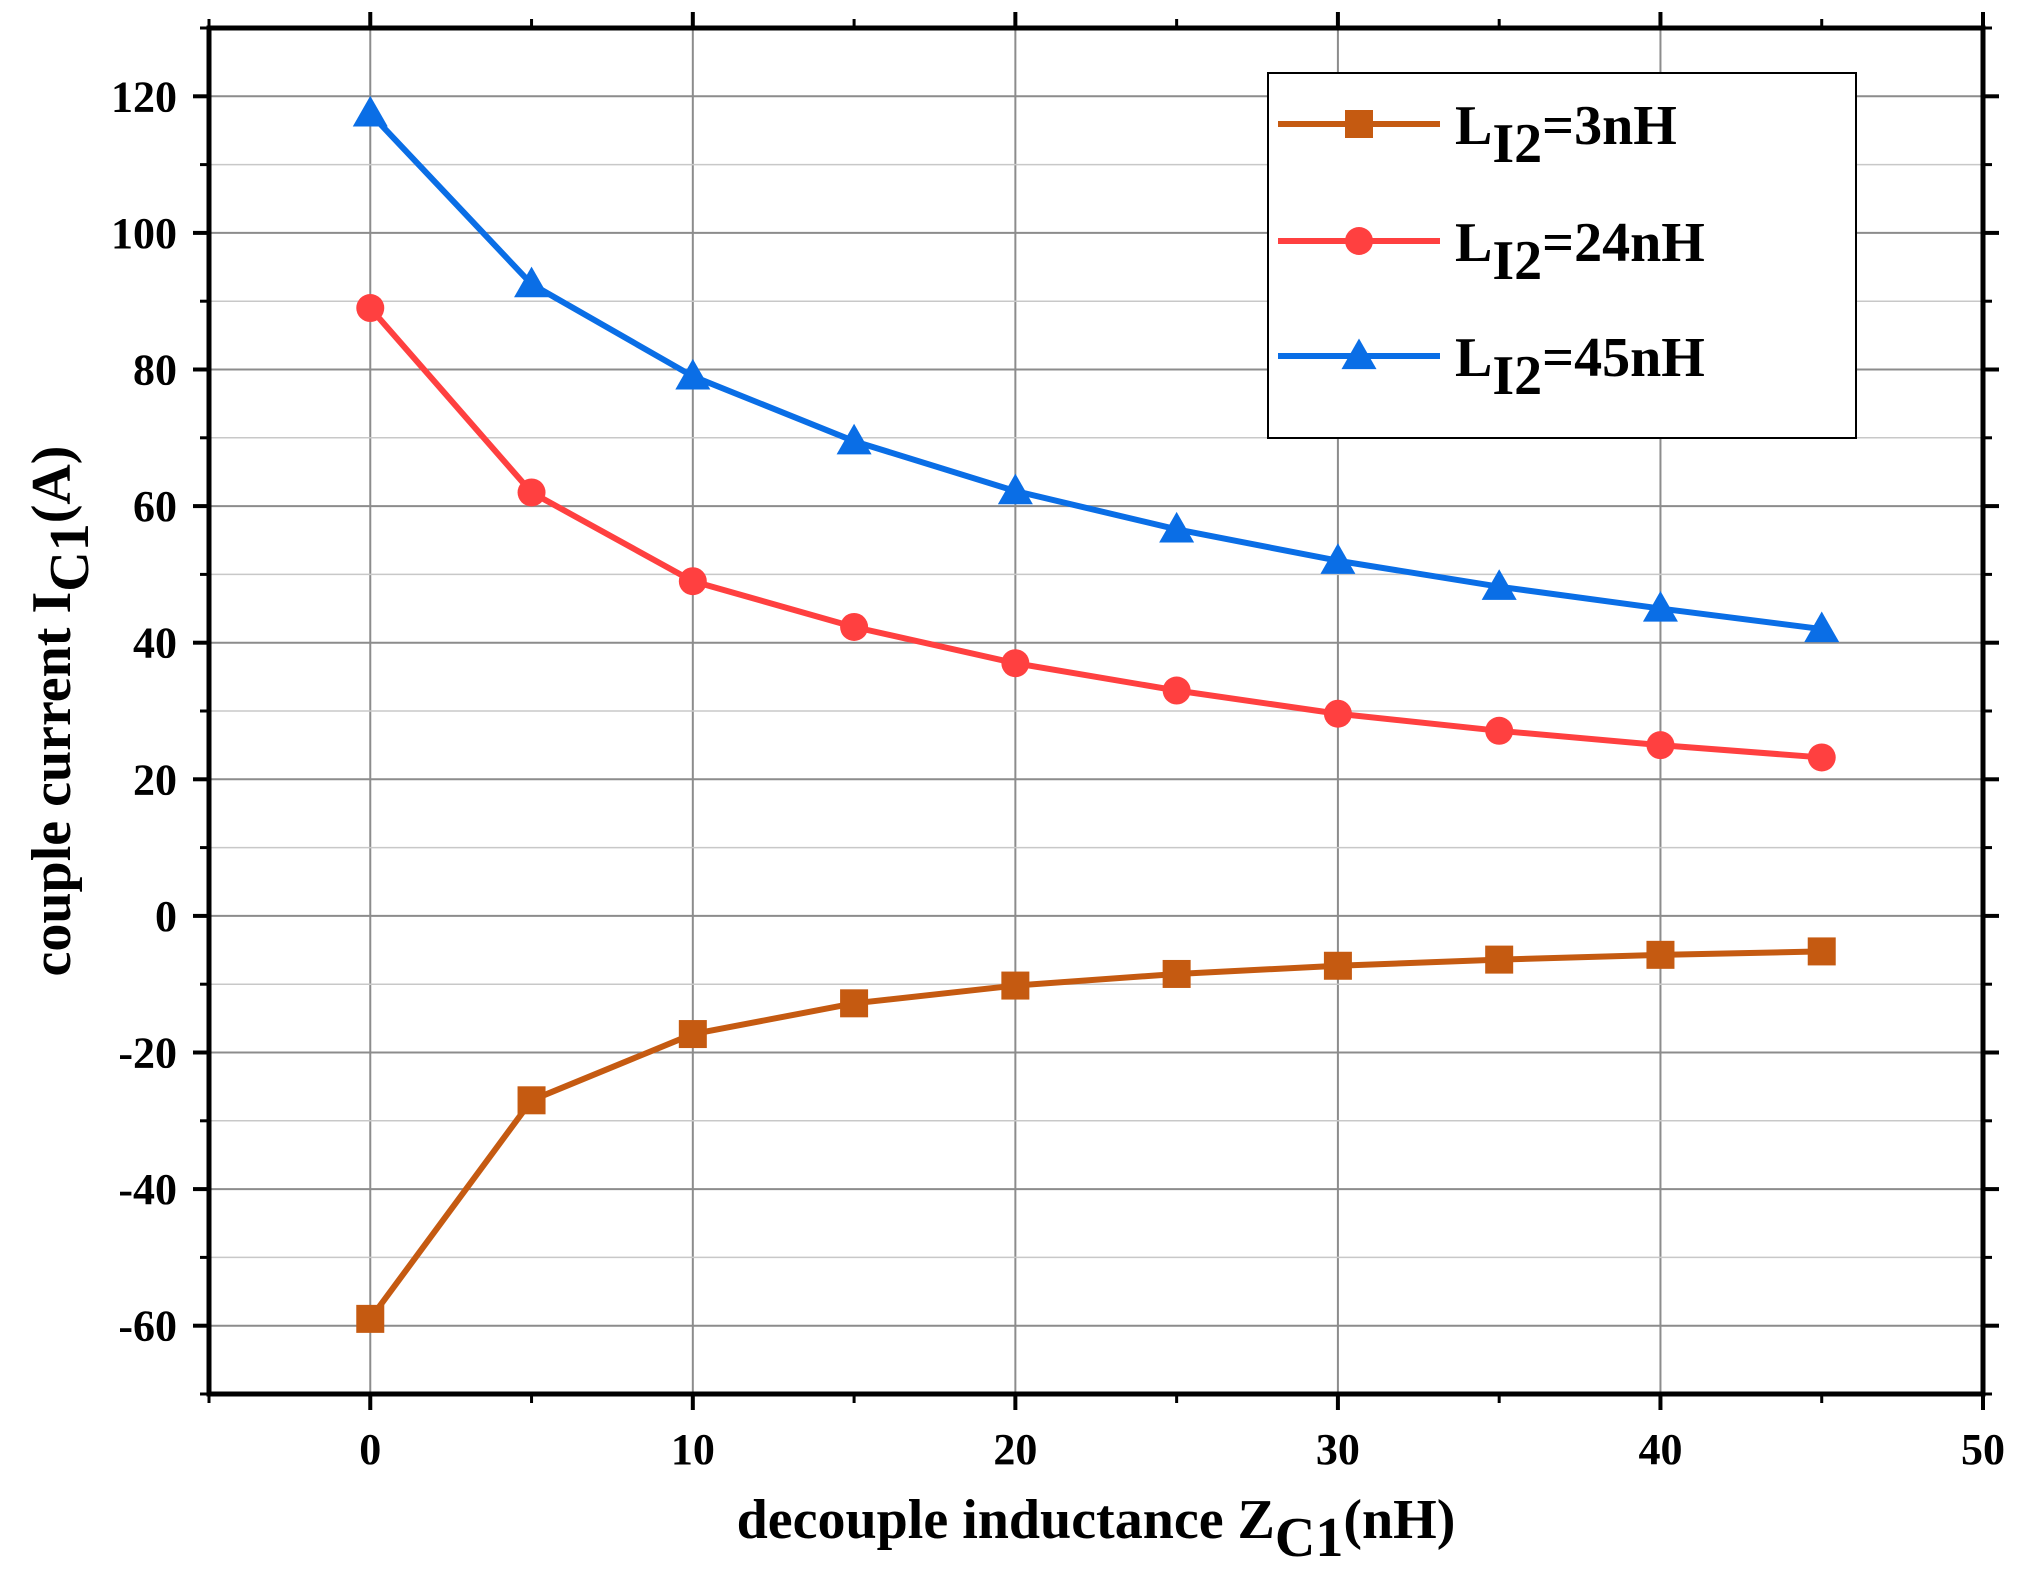 The height and width of the screenshot is (1583, 2027). Describe the element at coordinates (52, 784) in the screenshot. I see `y-axis-title-main: couple current I` at that location.